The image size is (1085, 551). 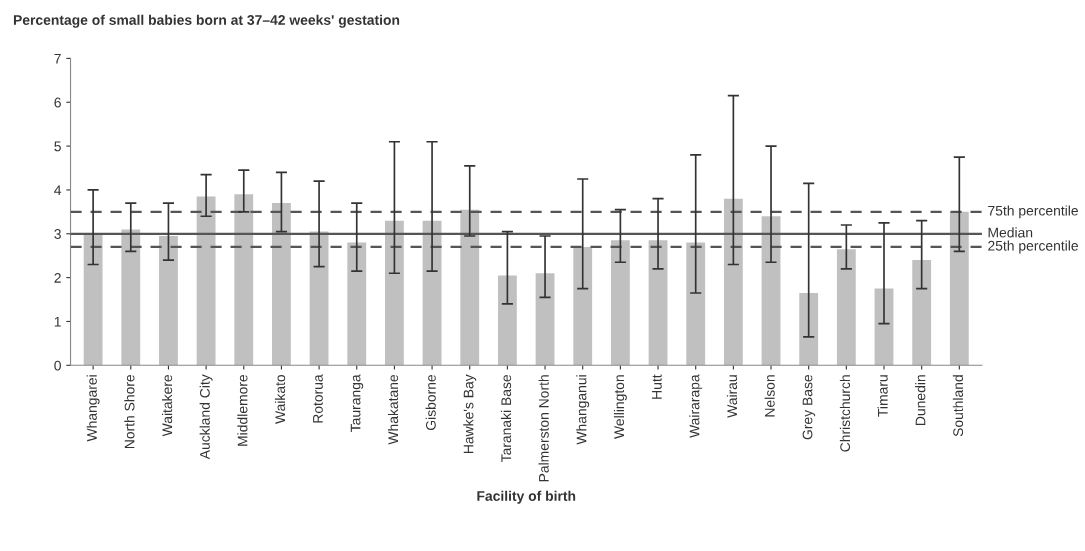 What do you see at coordinates (57, 146) in the screenshot?
I see `y-tick-label: 5` at bounding box center [57, 146].